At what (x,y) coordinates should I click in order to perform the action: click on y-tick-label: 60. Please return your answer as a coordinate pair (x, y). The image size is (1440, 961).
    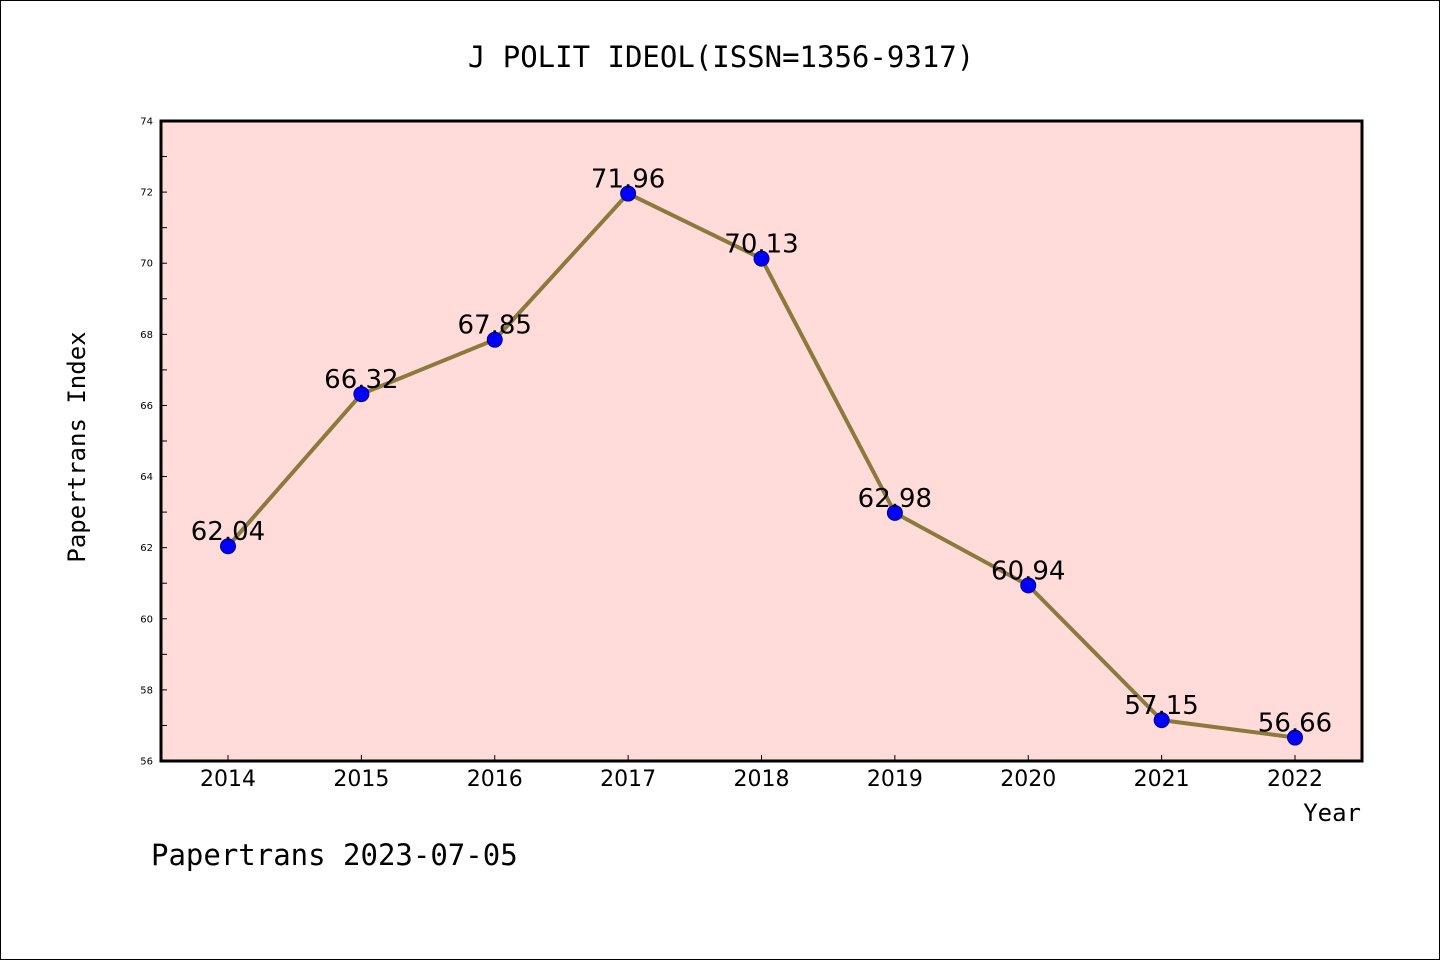
    Looking at the image, I should click on (146, 619).